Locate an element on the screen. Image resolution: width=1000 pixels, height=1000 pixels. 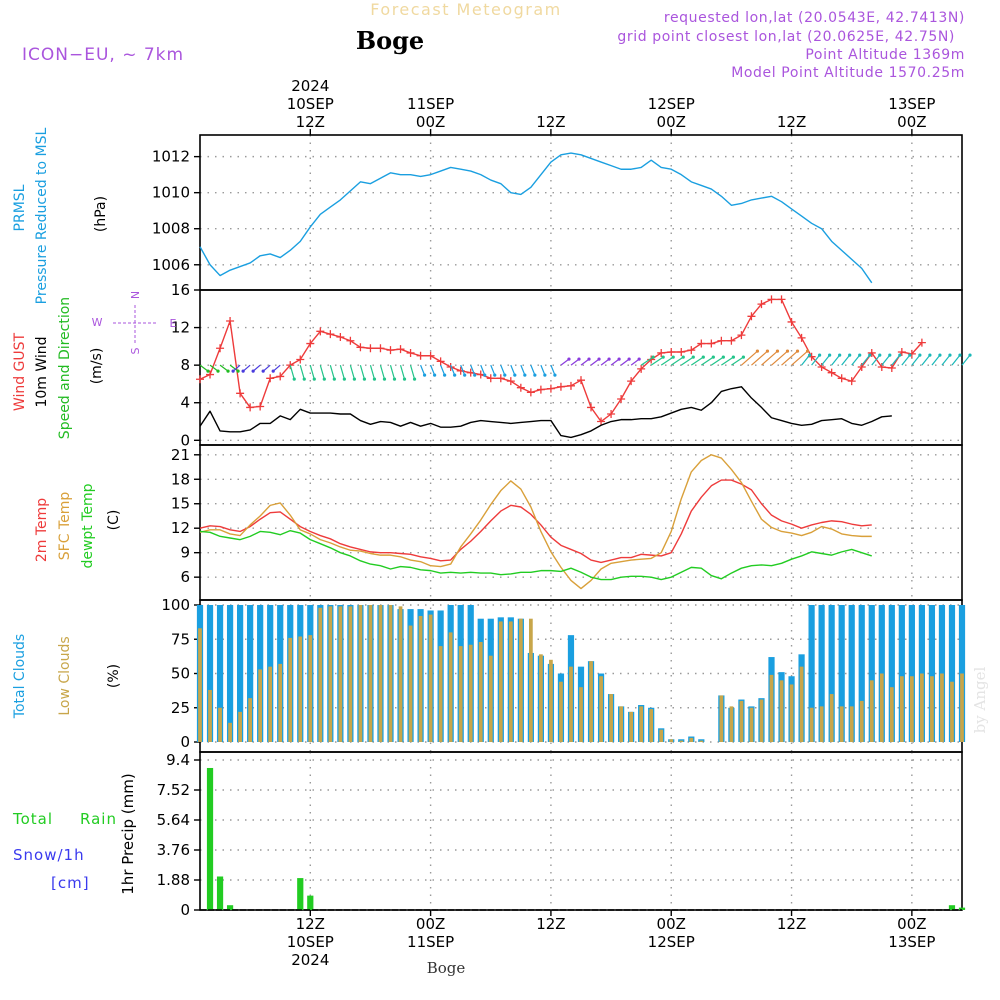
compass-rose: N S W E is located at coordinates (134, 323).